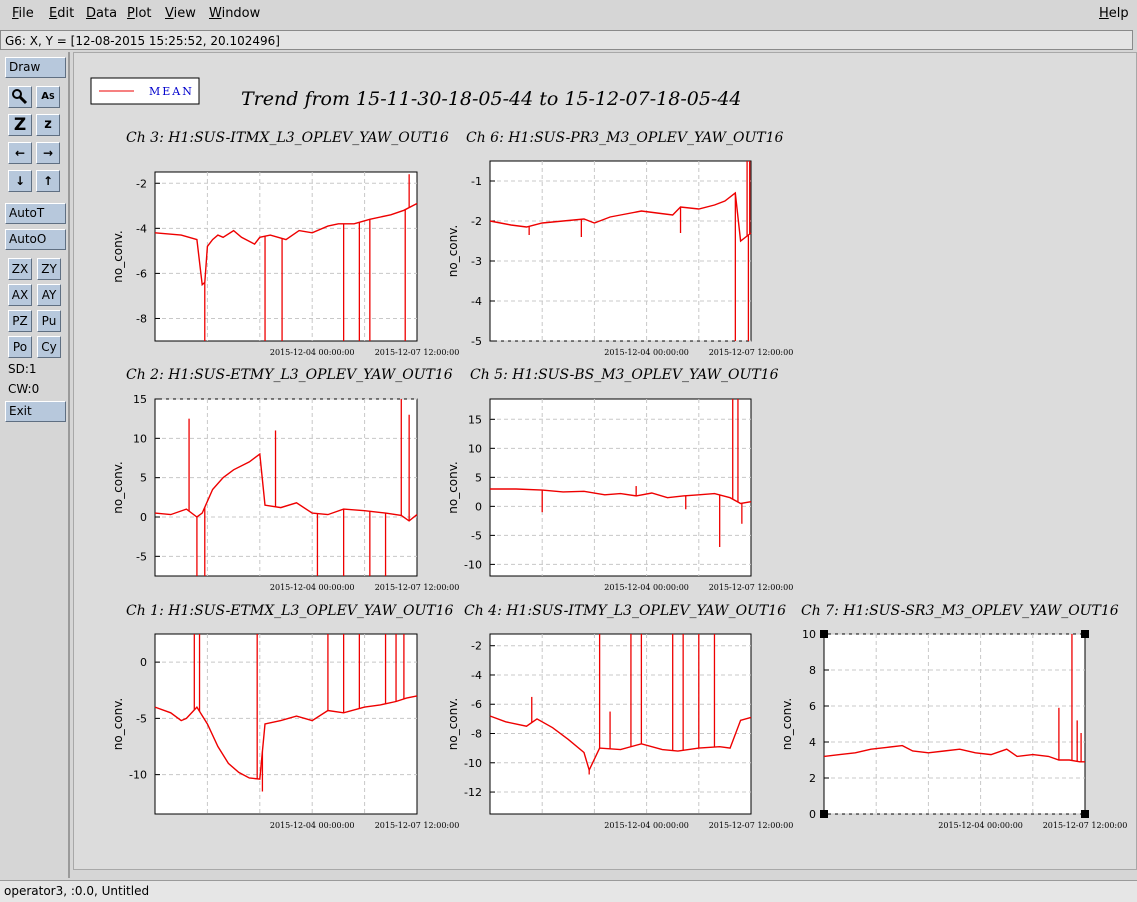 Image resolution: width=1137 pixels, height=902 pixels. Describe the element at coordinates (812, 670) in the screenshot. I see `y-tick-label: 8` at that location.